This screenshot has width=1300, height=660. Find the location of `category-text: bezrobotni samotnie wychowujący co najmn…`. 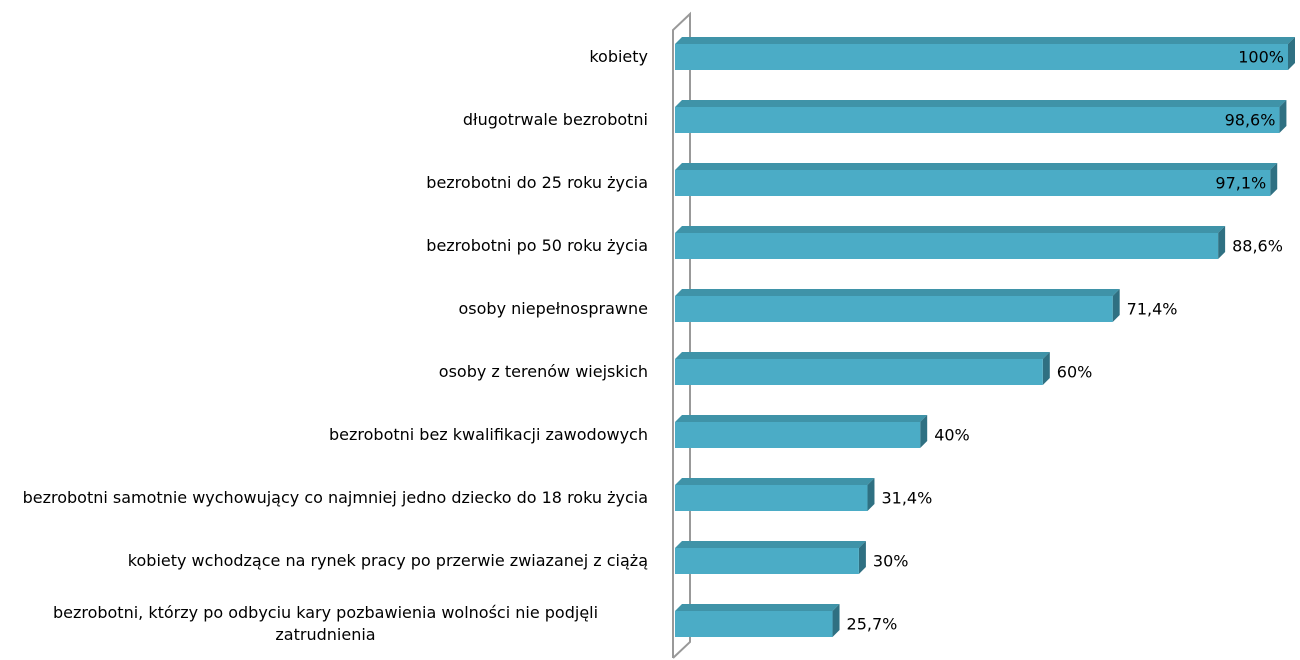

category-text: bezrobotni samotnie wychowujący co najmn… is located at coordinates (335, 497).